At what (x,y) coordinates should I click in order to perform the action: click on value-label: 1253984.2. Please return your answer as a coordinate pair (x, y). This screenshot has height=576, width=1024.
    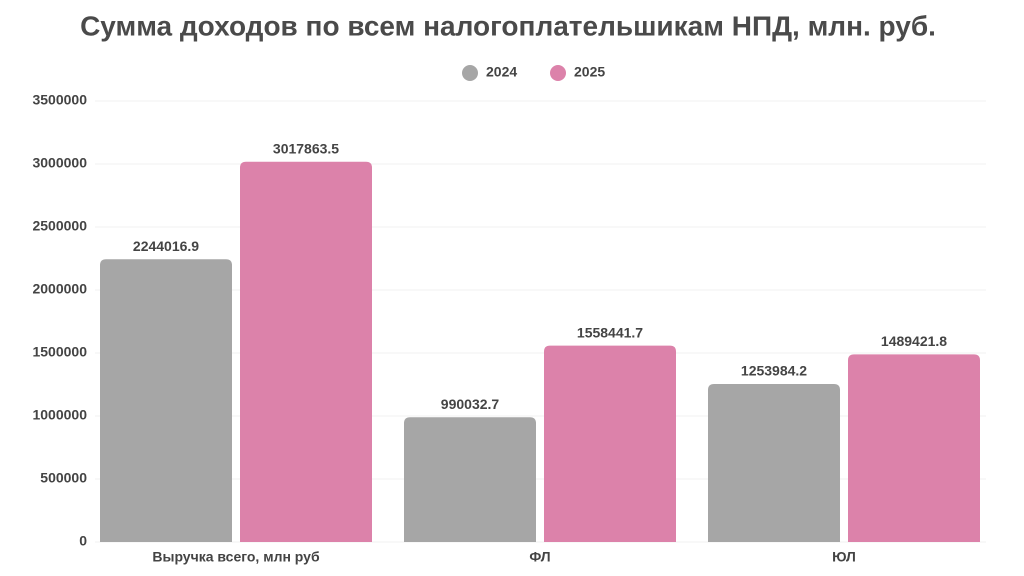
    Looking at the image, I should click on (774, 371).